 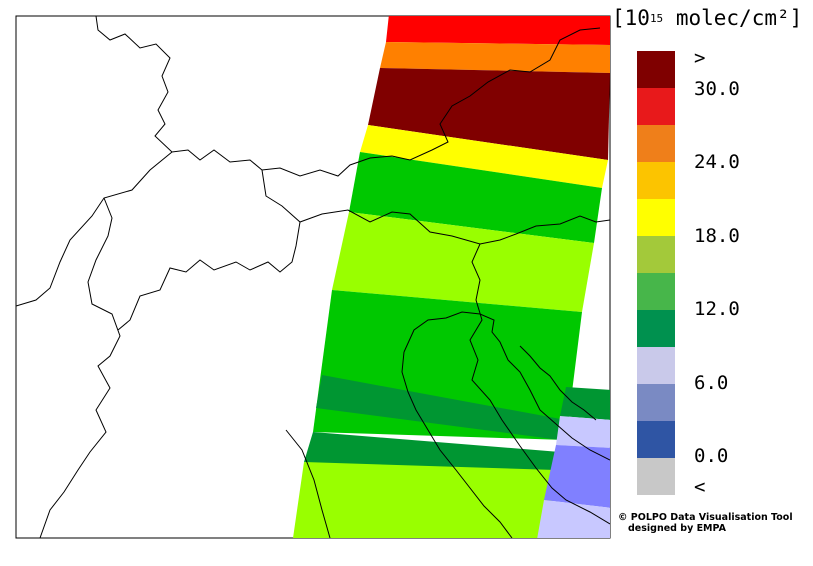 I want to click on legend-tick-label: 12.0, so click(x=717, y=309).